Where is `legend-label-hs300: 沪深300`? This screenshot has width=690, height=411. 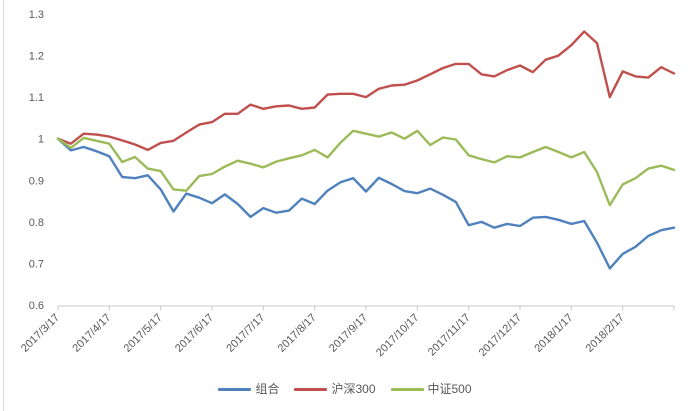 legend-label-hs300: 沪深300 is located at coordinates (353, 389).